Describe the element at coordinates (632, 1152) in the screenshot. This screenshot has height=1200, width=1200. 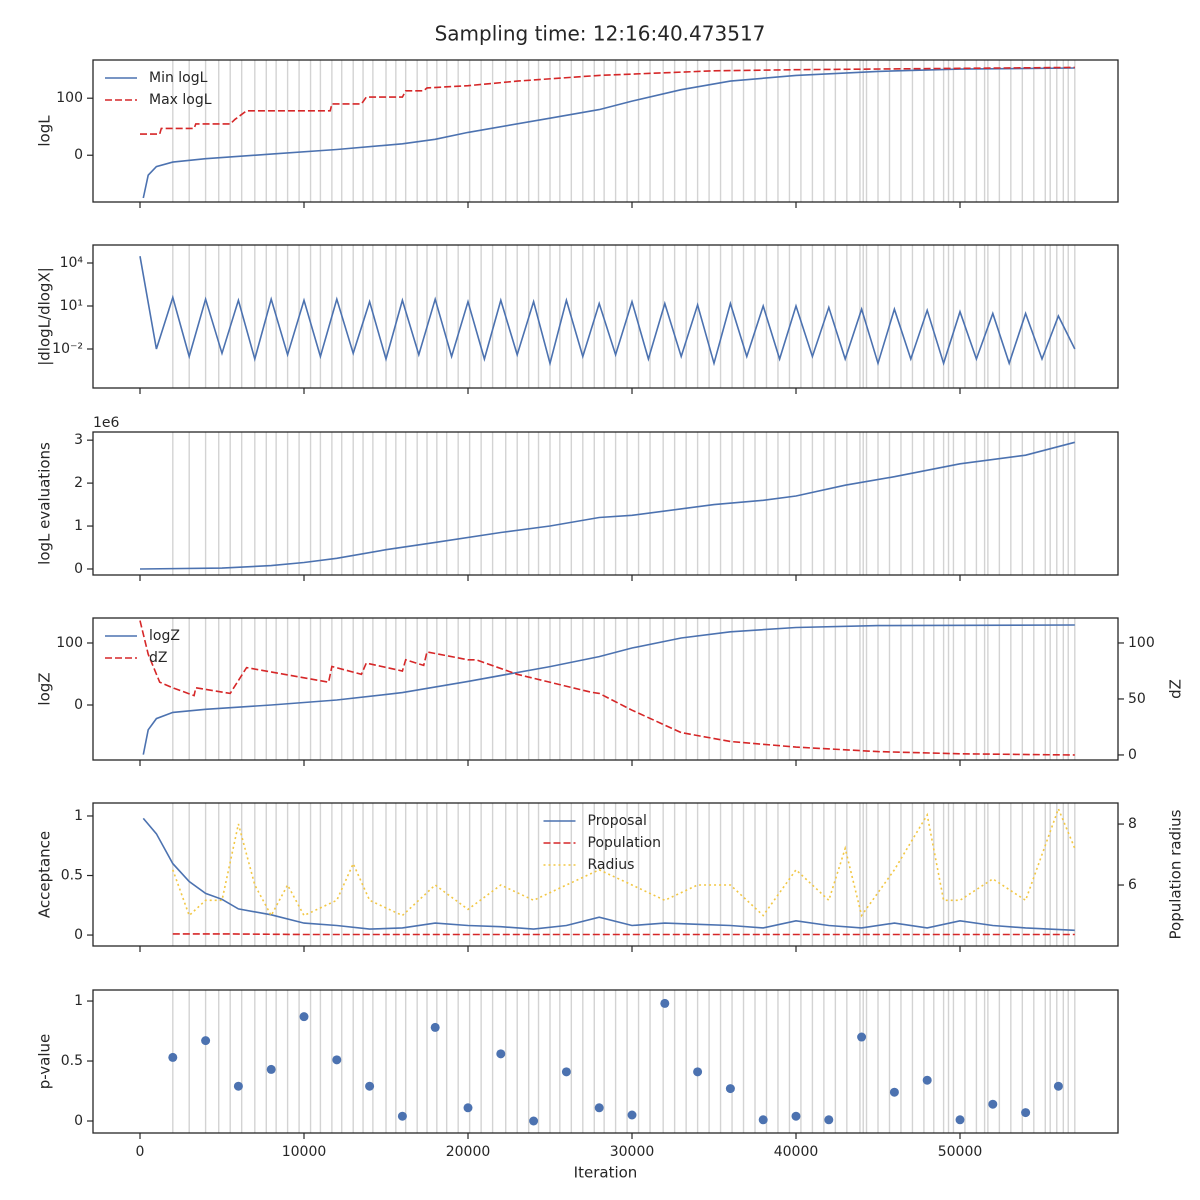
I see `x-tick-label: 30000` at that location.